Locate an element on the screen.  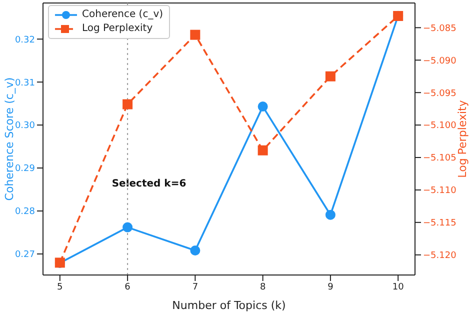
y-tick-label: 0.31 is located at coordinates (24, 83).